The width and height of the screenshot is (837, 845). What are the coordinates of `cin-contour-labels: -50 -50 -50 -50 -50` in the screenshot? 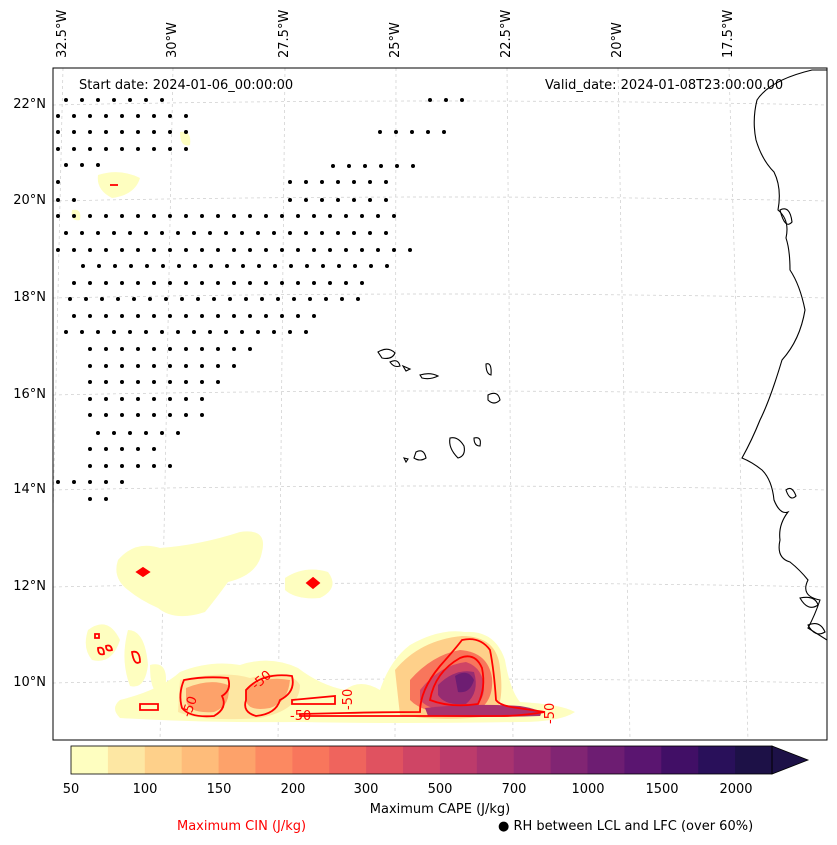 It's located at (369, 696).